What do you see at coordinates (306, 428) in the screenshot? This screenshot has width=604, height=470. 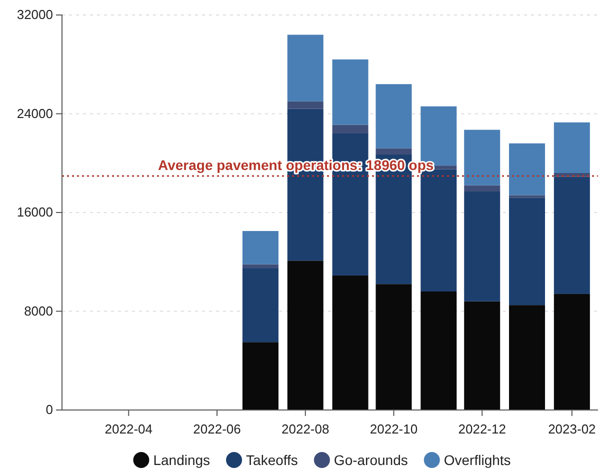 I see `x-tick-label: 2022-08` at bounding box center [306, 428].